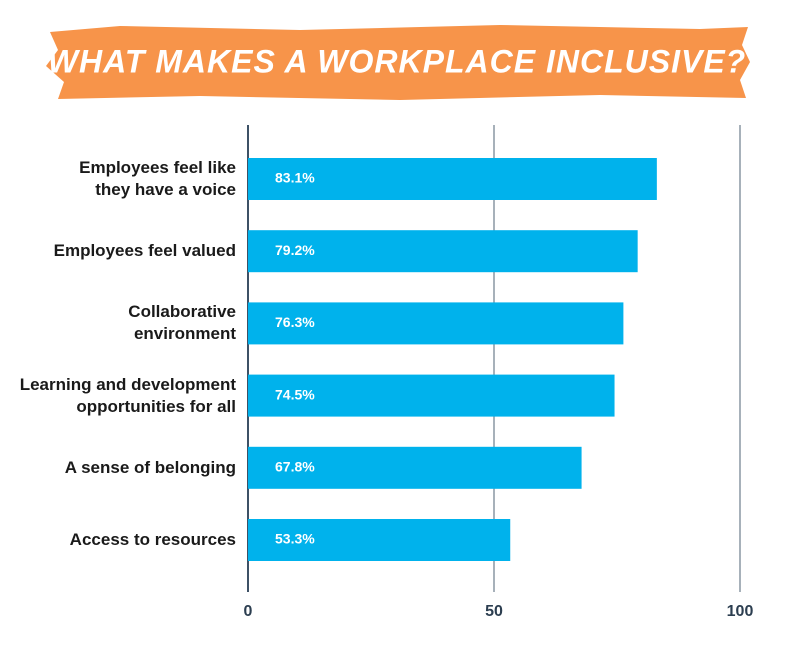 This screenshot has height=648, width=785. I want to click on value-label: 79.2%, so click(295, 250).